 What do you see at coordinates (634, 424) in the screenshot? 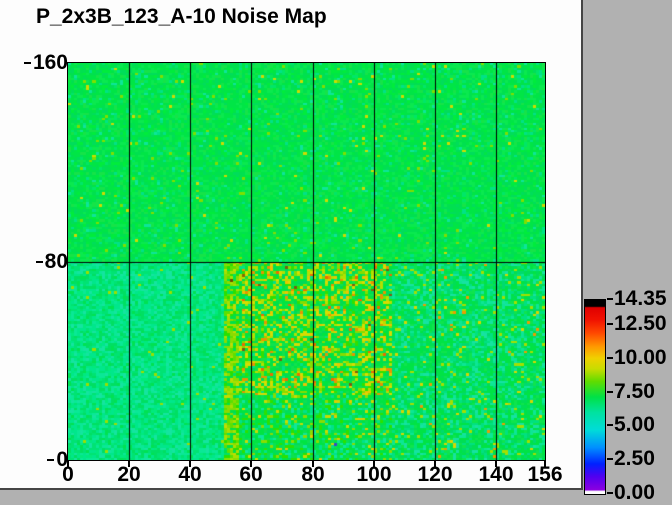
I see `colorbar-tick-label: 5.00` at bounding box center [634, 424].